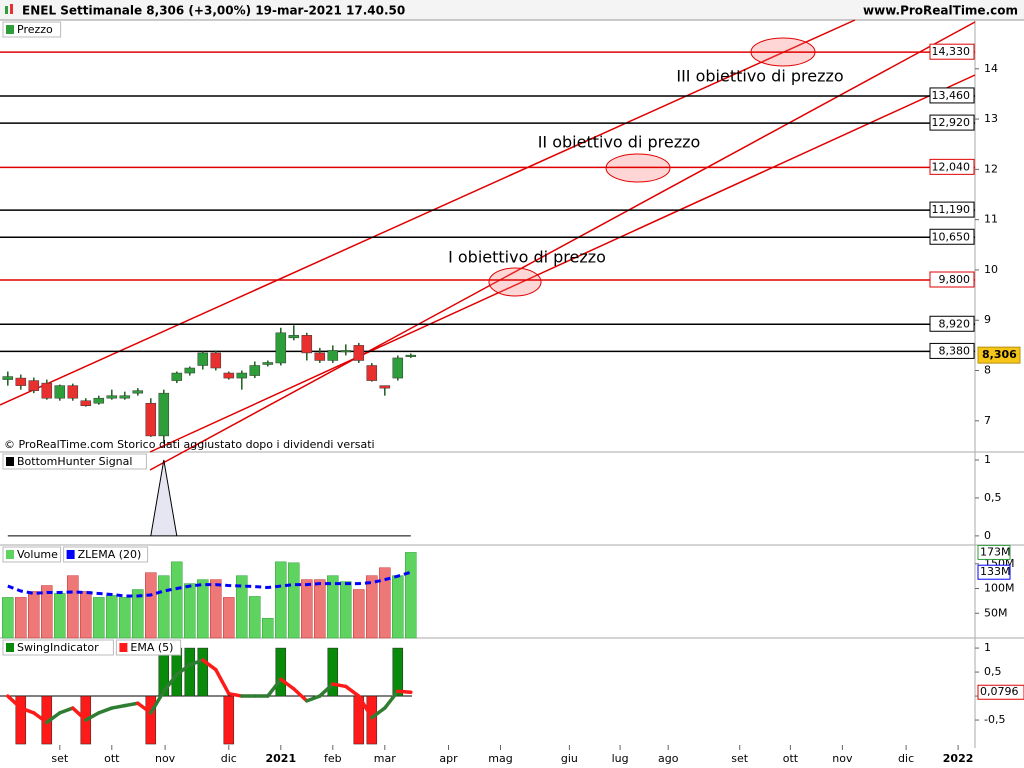 Image resolution: width=1024 pixels, height=768 pixels. What do you see at coordinates (527, 257) in the screenshot?
I see `annotation: I obiettivo di prezzo` at bounding box center [527, 257].